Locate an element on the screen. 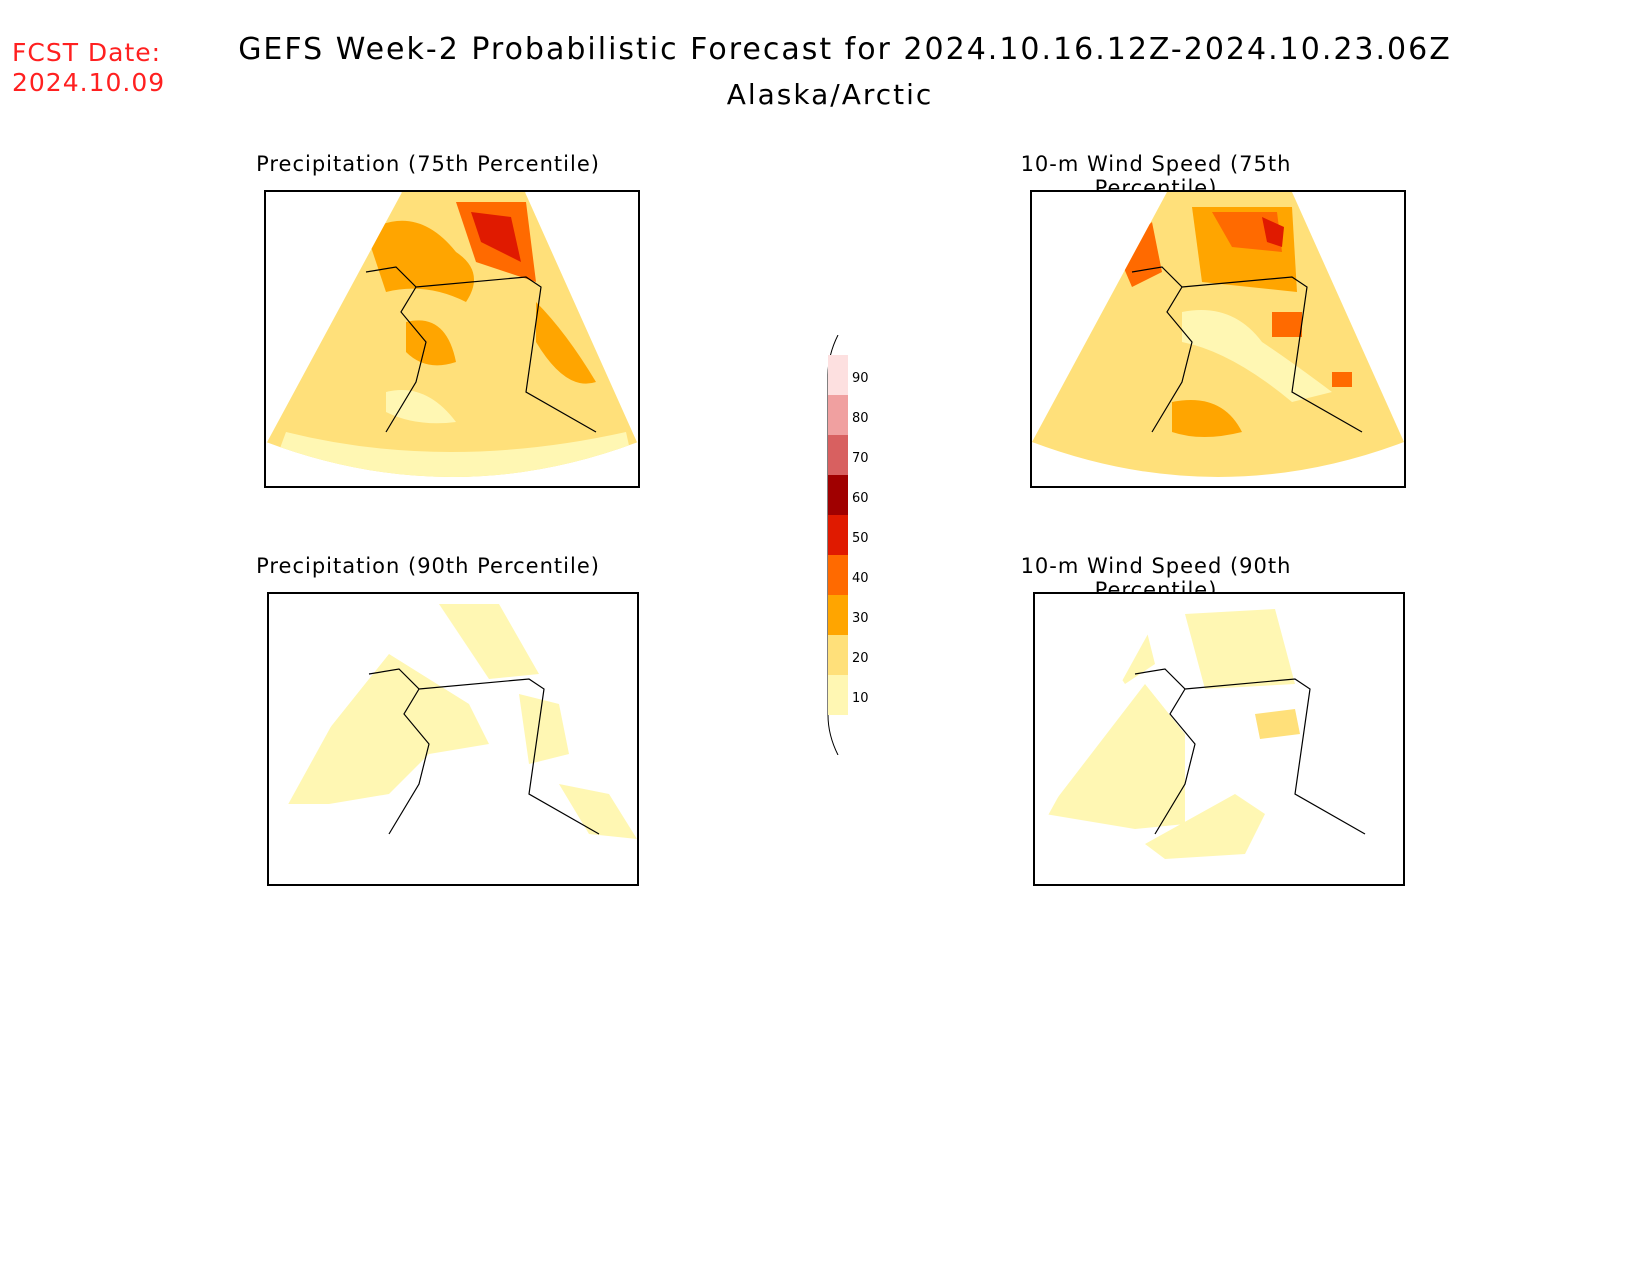  forecast-date-label: FCST Date: is located at coordinates (87, 52).